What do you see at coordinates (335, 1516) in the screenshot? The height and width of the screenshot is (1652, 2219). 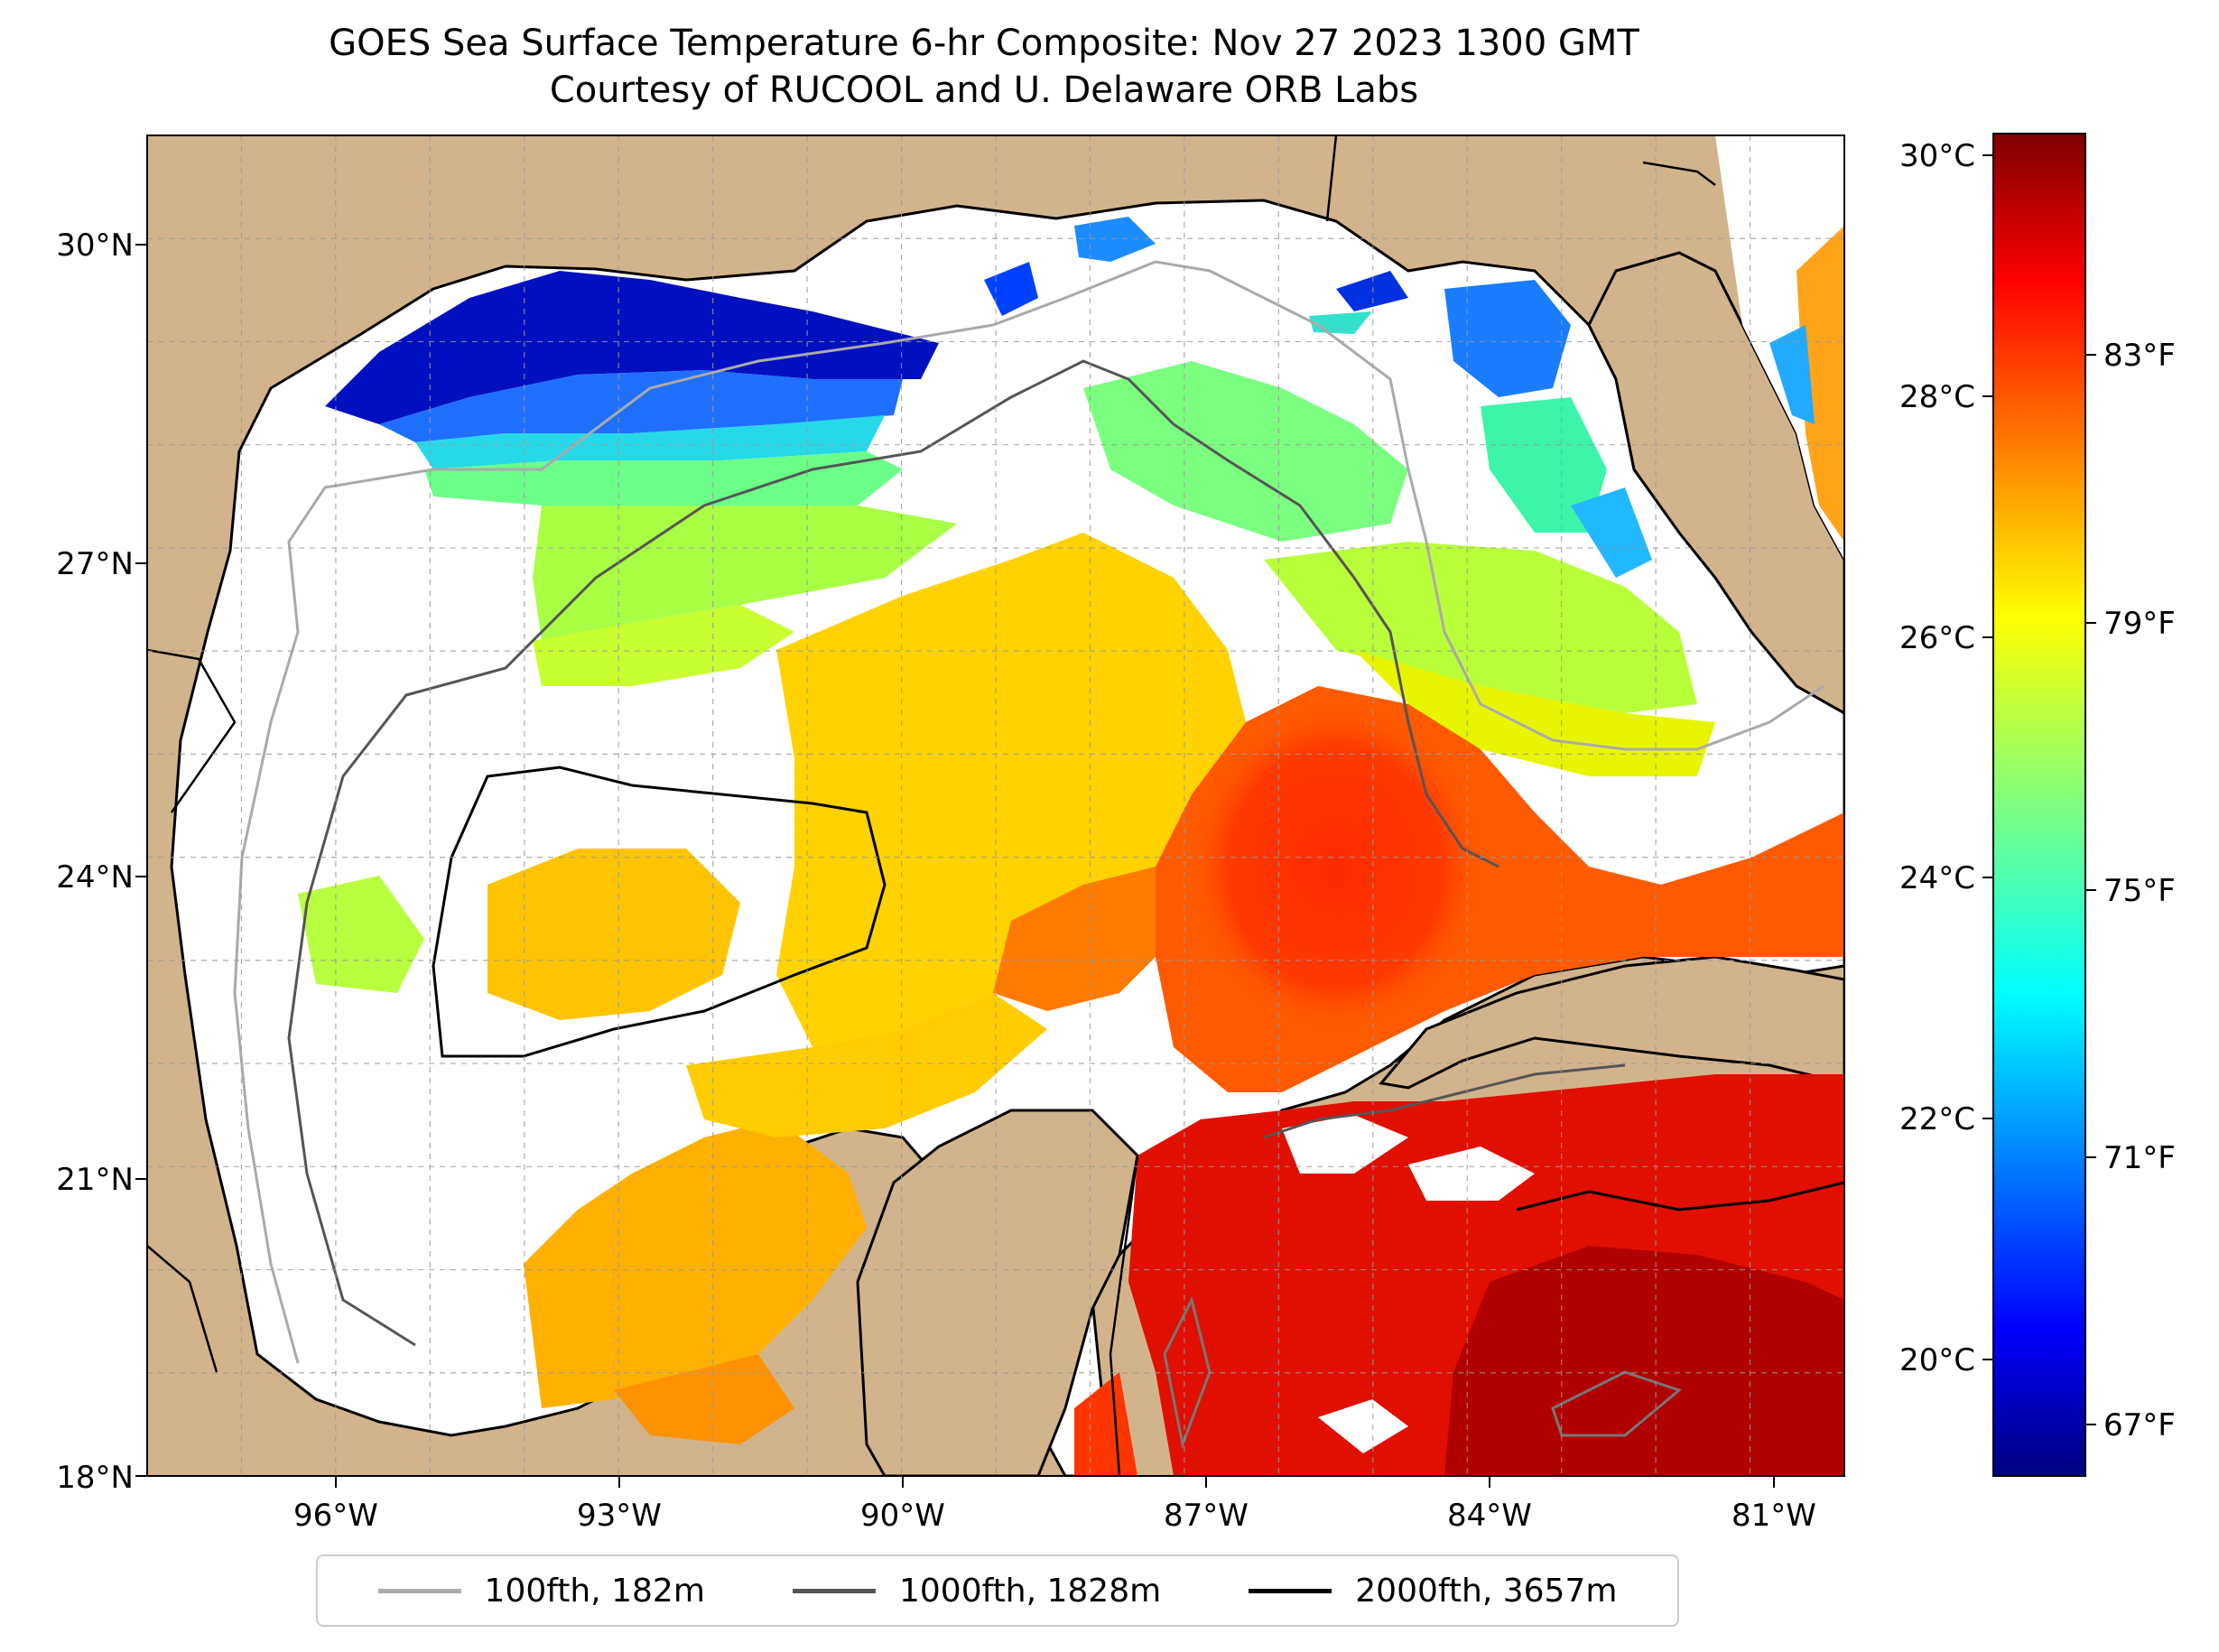 I see `lon-tick-96: 96°W` at bounding box center [335, 1516].